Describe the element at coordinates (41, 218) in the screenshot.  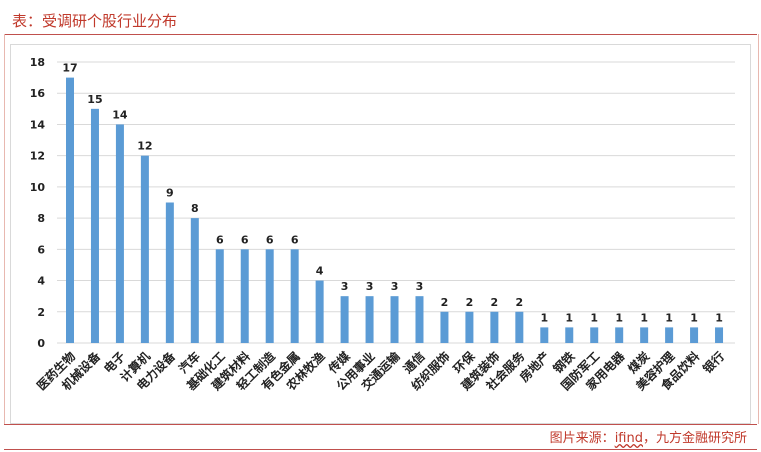
I see `y-tick-label: 8` at that location.